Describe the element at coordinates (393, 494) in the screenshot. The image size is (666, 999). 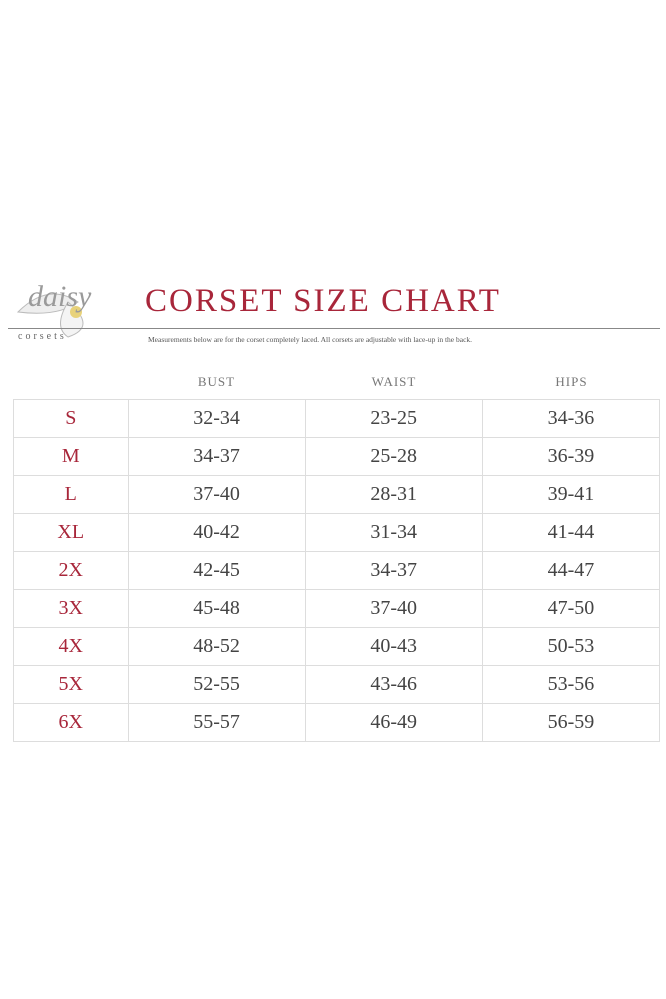
I see `waist-cell: 28-31` at that location.